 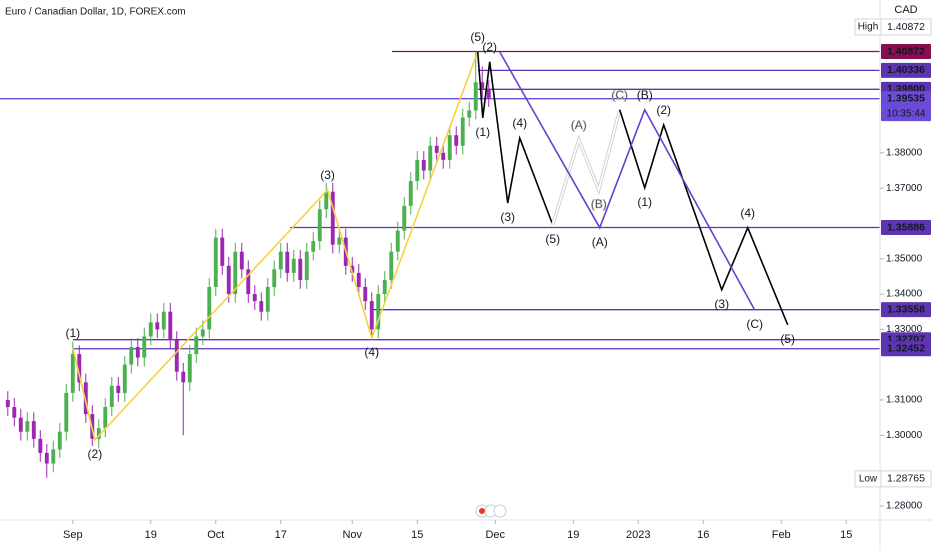 I want to click on y-tick-label: 1.37000, so click(x=904, y=188).